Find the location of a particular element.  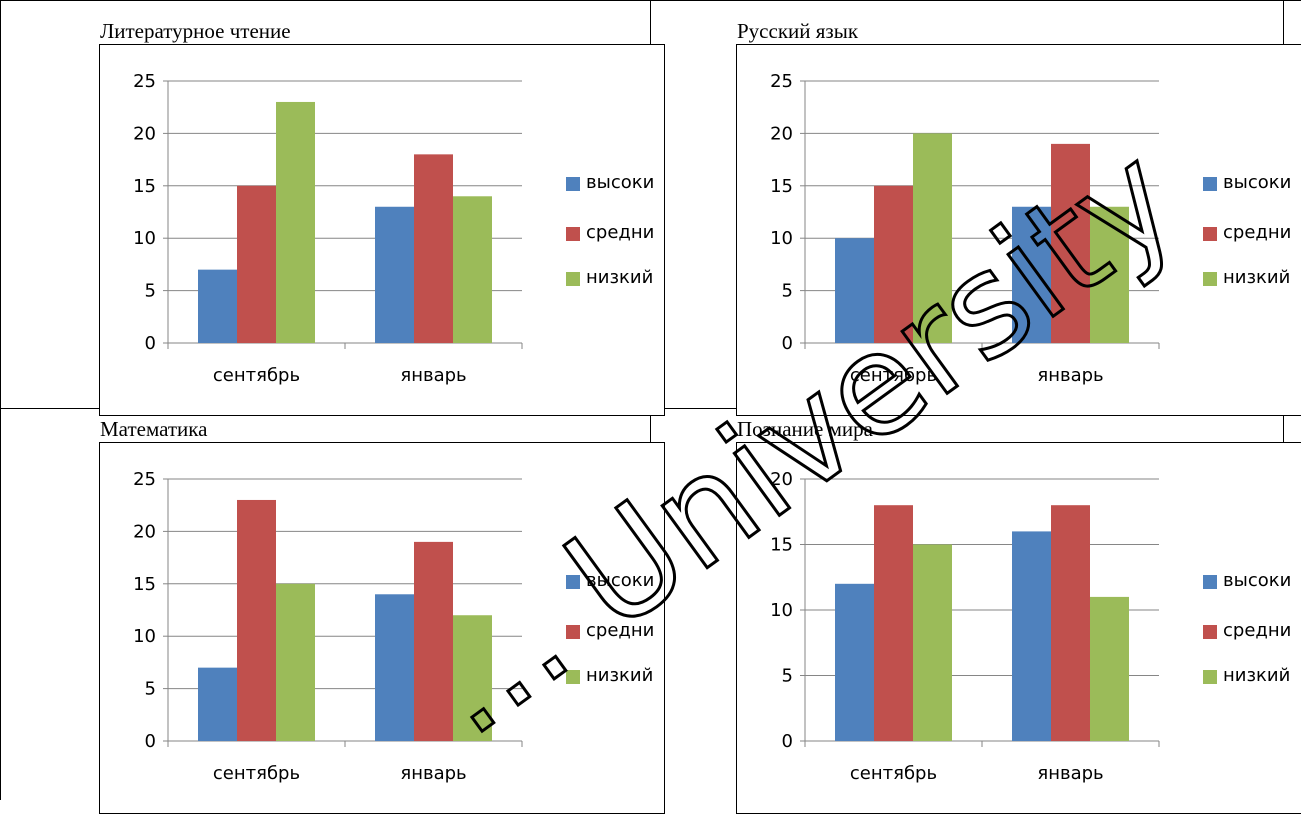

chart-title: Познание мира is located at coordinates (805, 429).